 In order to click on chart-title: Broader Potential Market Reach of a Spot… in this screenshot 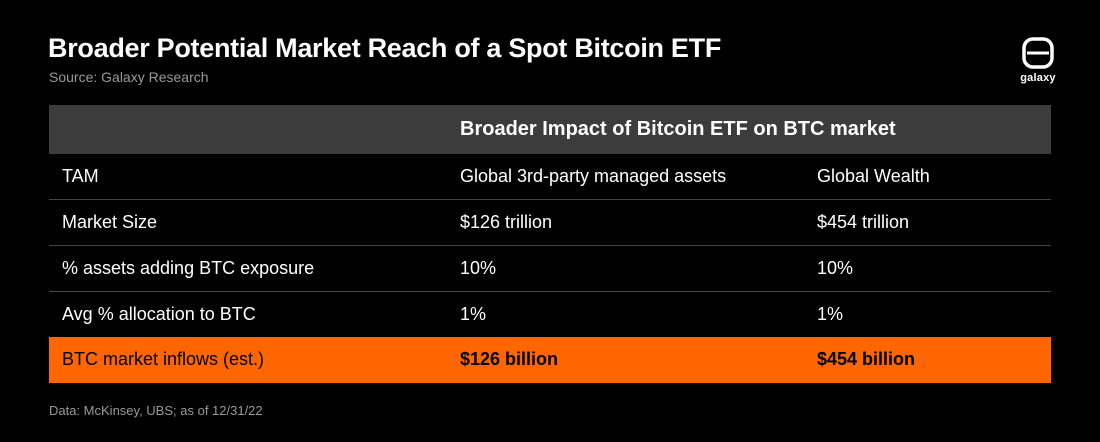, I will do `click(385, 48)`.